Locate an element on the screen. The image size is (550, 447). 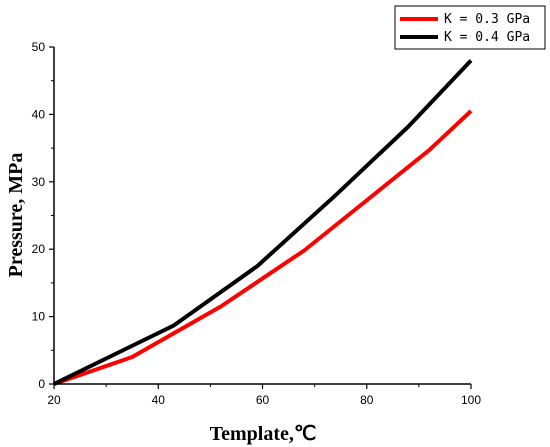
x-tick-label: 100 is located at coordinates (471, 400).